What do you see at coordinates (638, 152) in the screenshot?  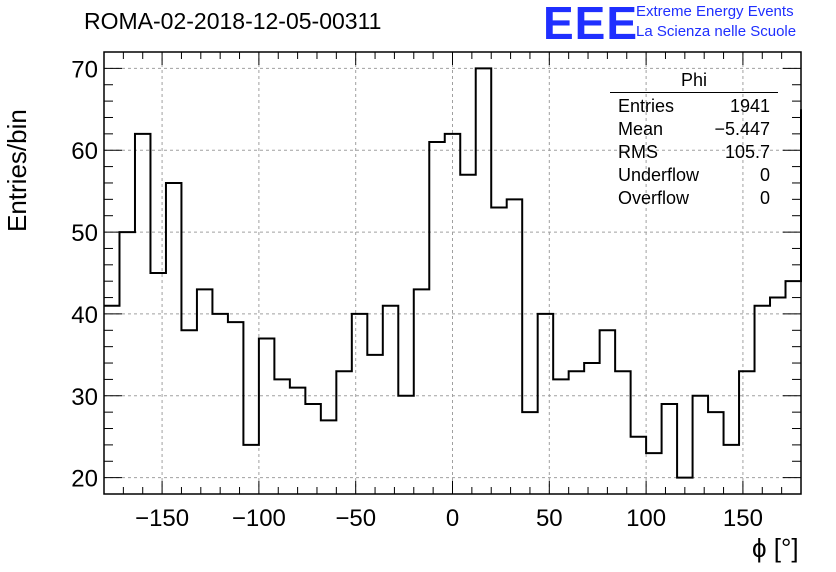 I see `stats-label: RMS` at bounding box center [638, 152].